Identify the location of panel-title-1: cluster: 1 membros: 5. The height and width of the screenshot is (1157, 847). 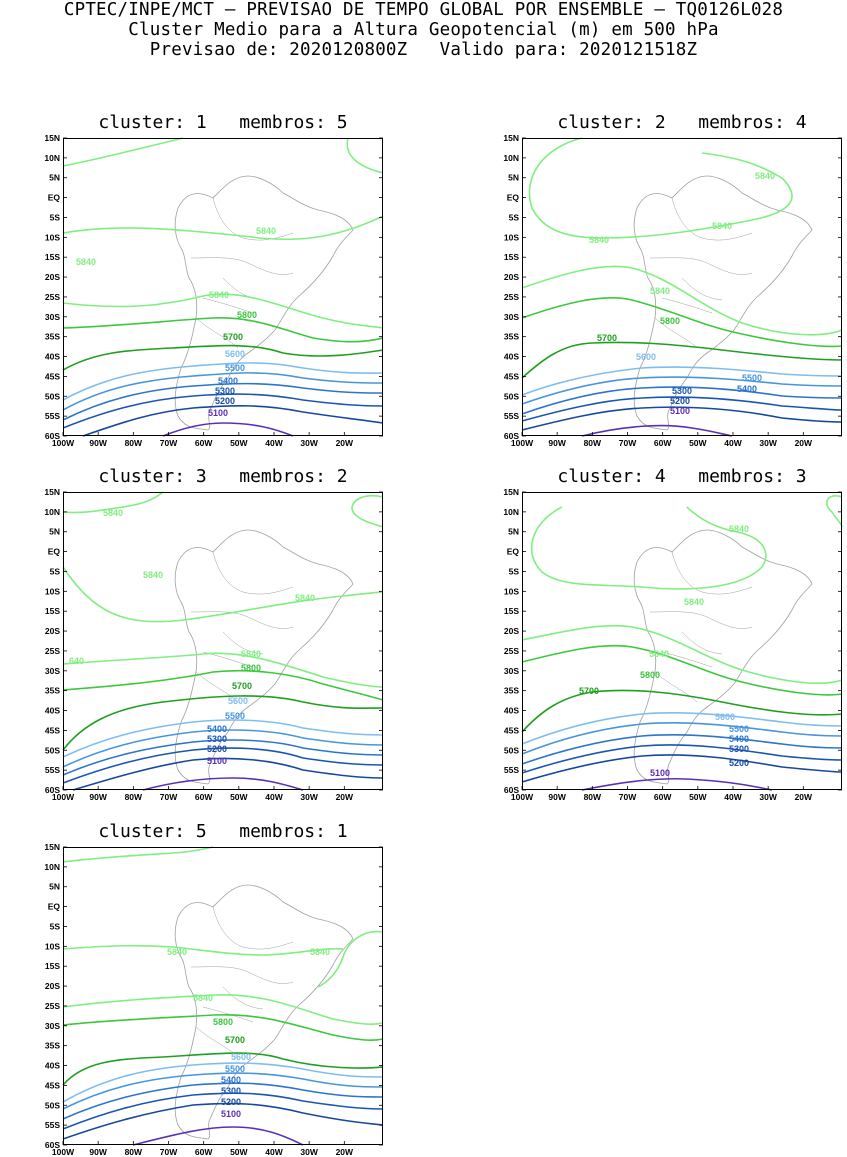
(223, 122).